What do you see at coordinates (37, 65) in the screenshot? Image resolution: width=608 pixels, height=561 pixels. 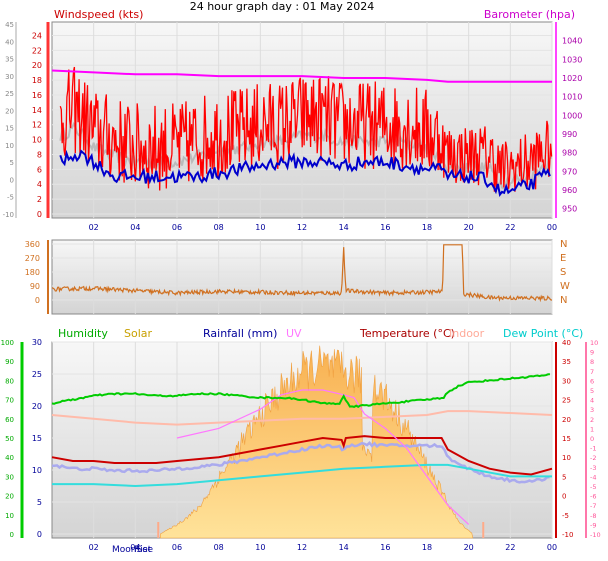 I see `wind-axis-tick: 20` at bounding box center [37, 65].